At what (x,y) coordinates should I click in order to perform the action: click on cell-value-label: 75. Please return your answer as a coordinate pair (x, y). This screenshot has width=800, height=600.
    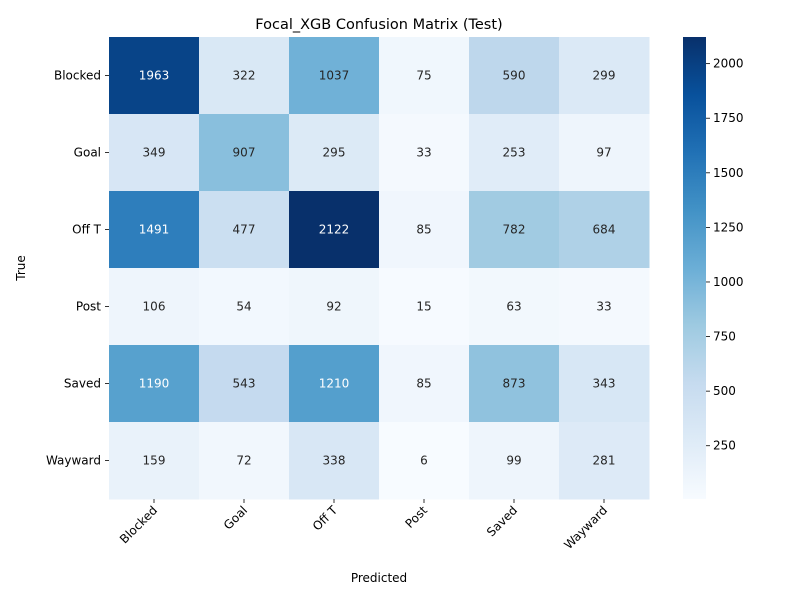
    Looking at the image, I should click on (423, 76).